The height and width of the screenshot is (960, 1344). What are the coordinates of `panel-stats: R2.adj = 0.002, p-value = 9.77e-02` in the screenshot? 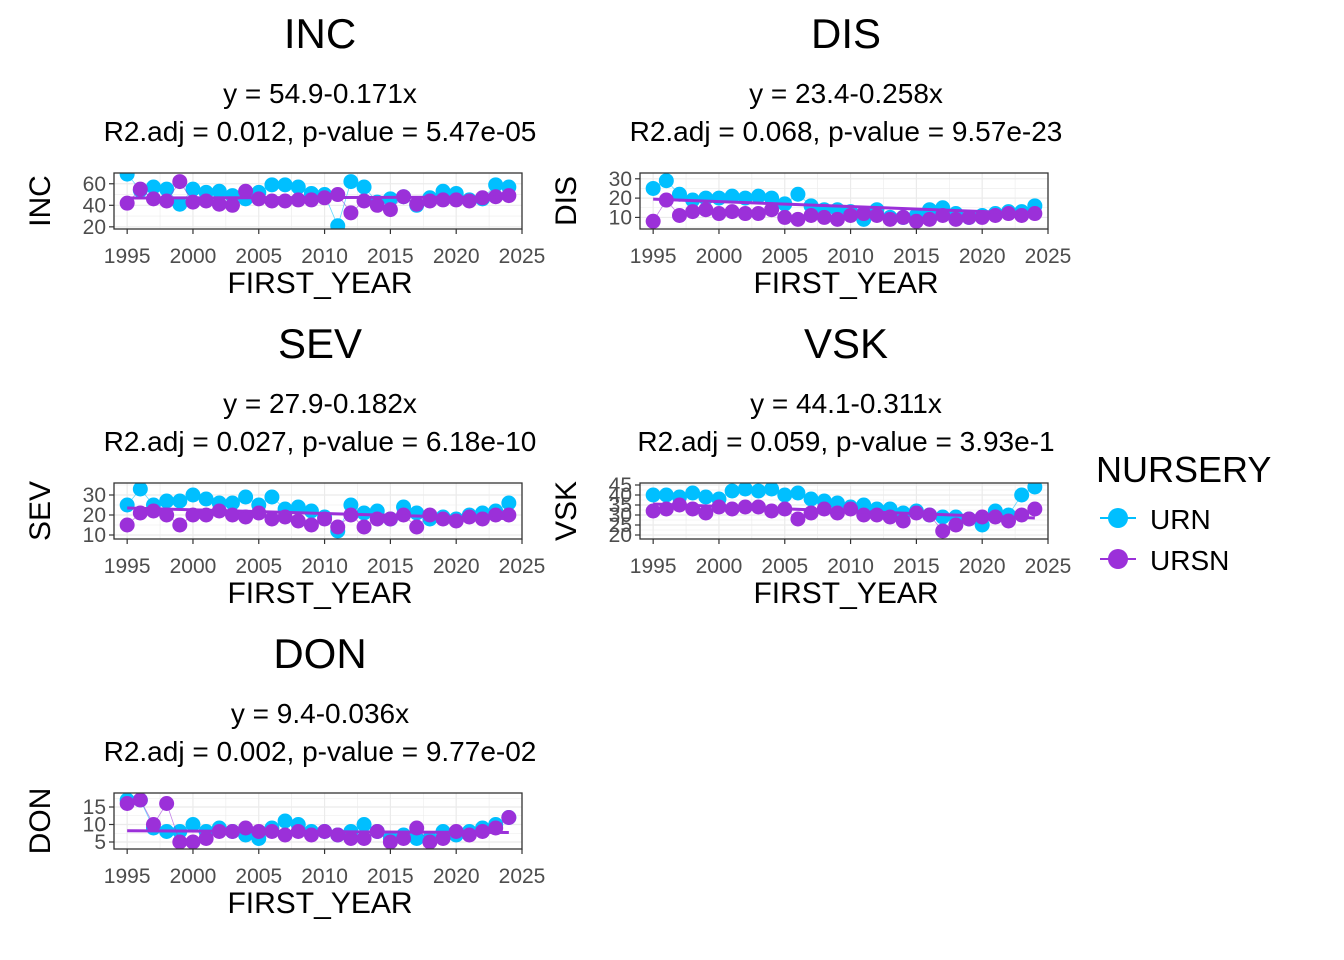 It's located at (320, 751).